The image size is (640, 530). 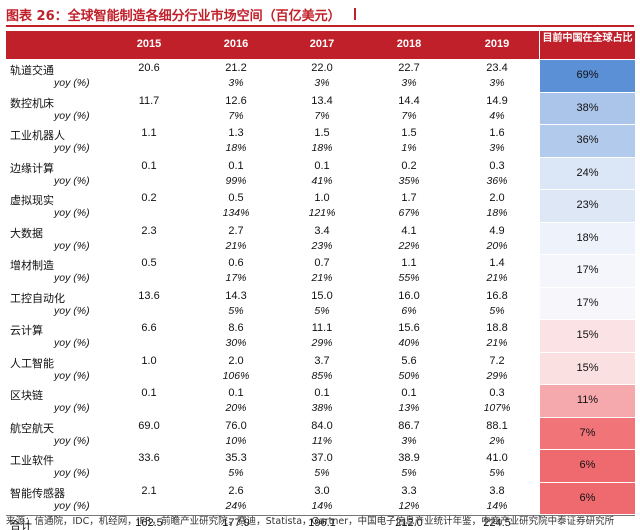 What do you see at coordinates (322, 408) in the screenshot?
I see `yoy-cell: 38%` at bounding box center [322, 408].